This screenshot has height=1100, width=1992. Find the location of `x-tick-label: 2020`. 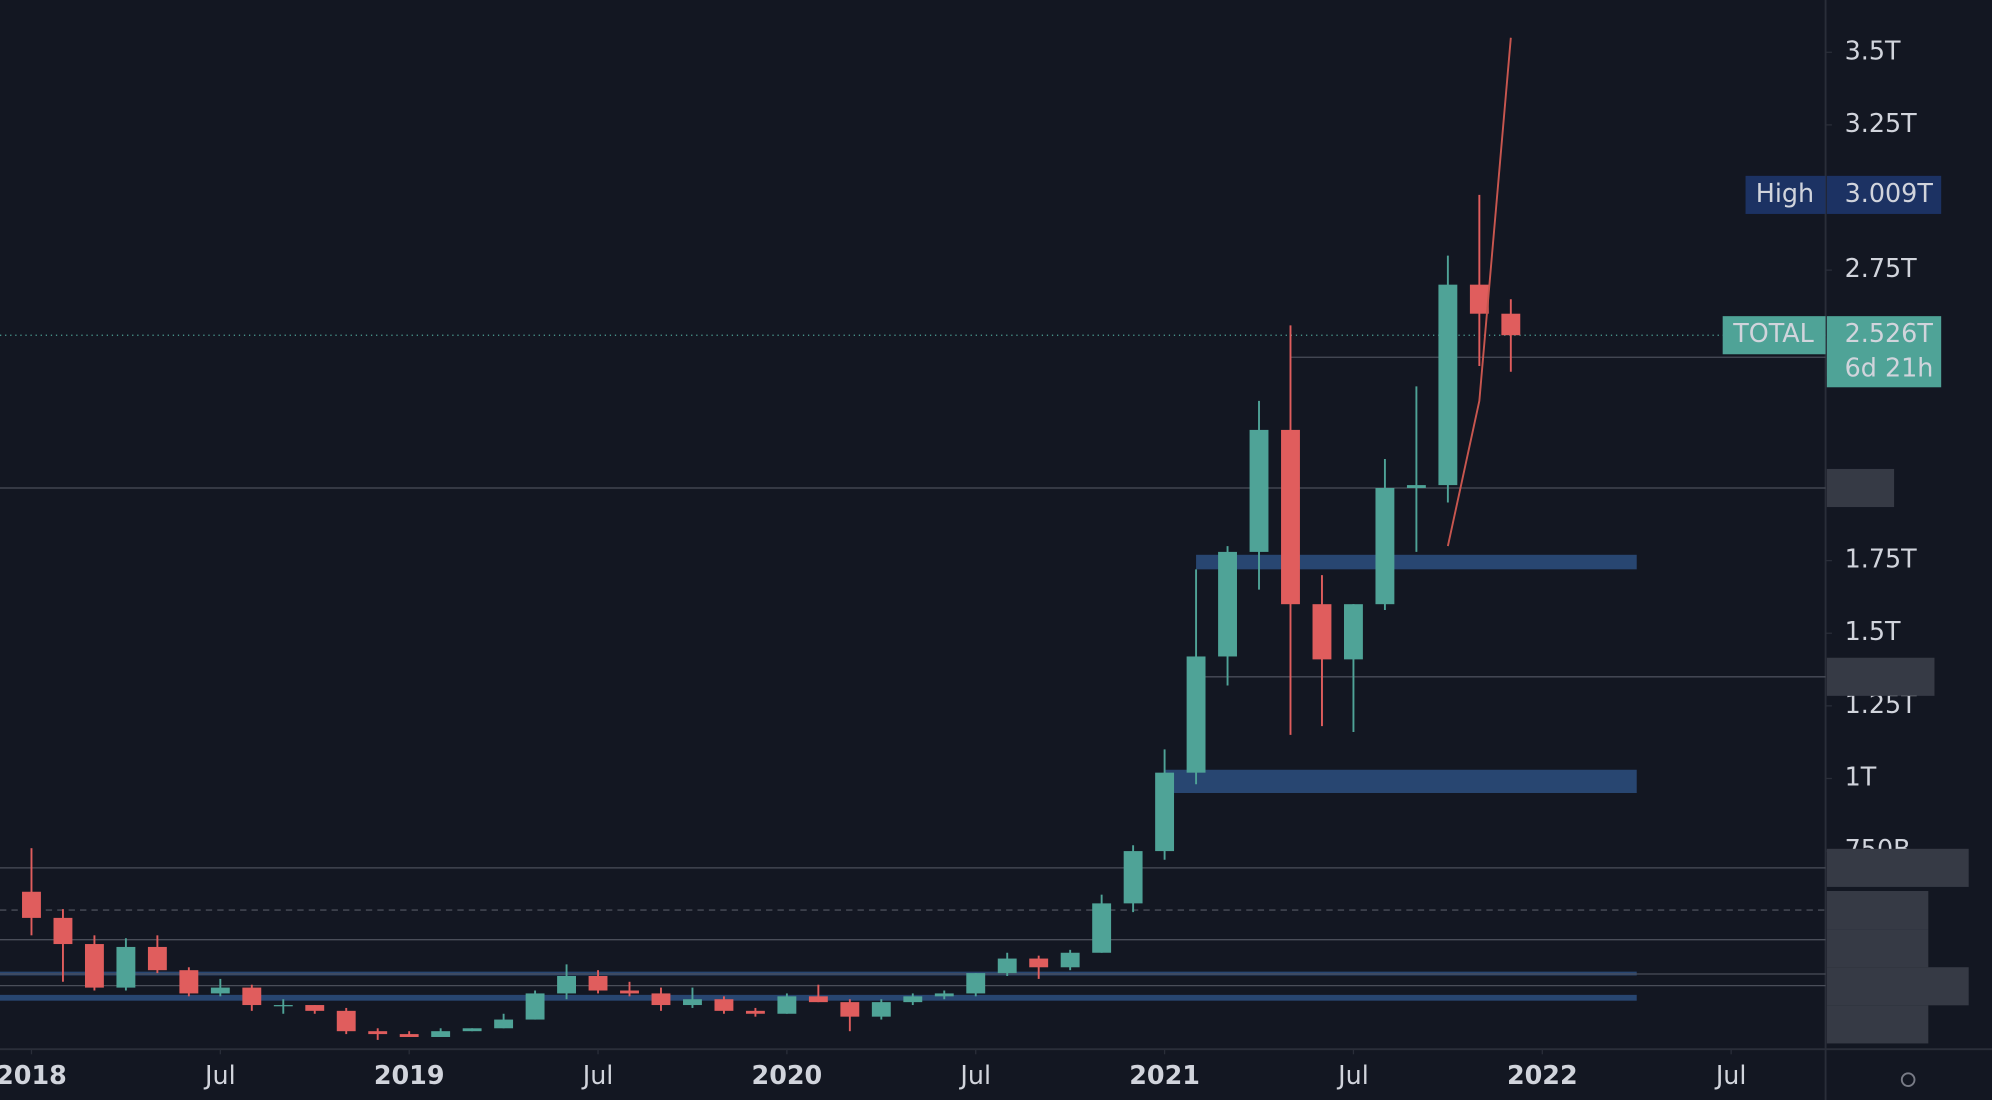

x-tick-label: 2020 is located at coordinates (787, 1075).